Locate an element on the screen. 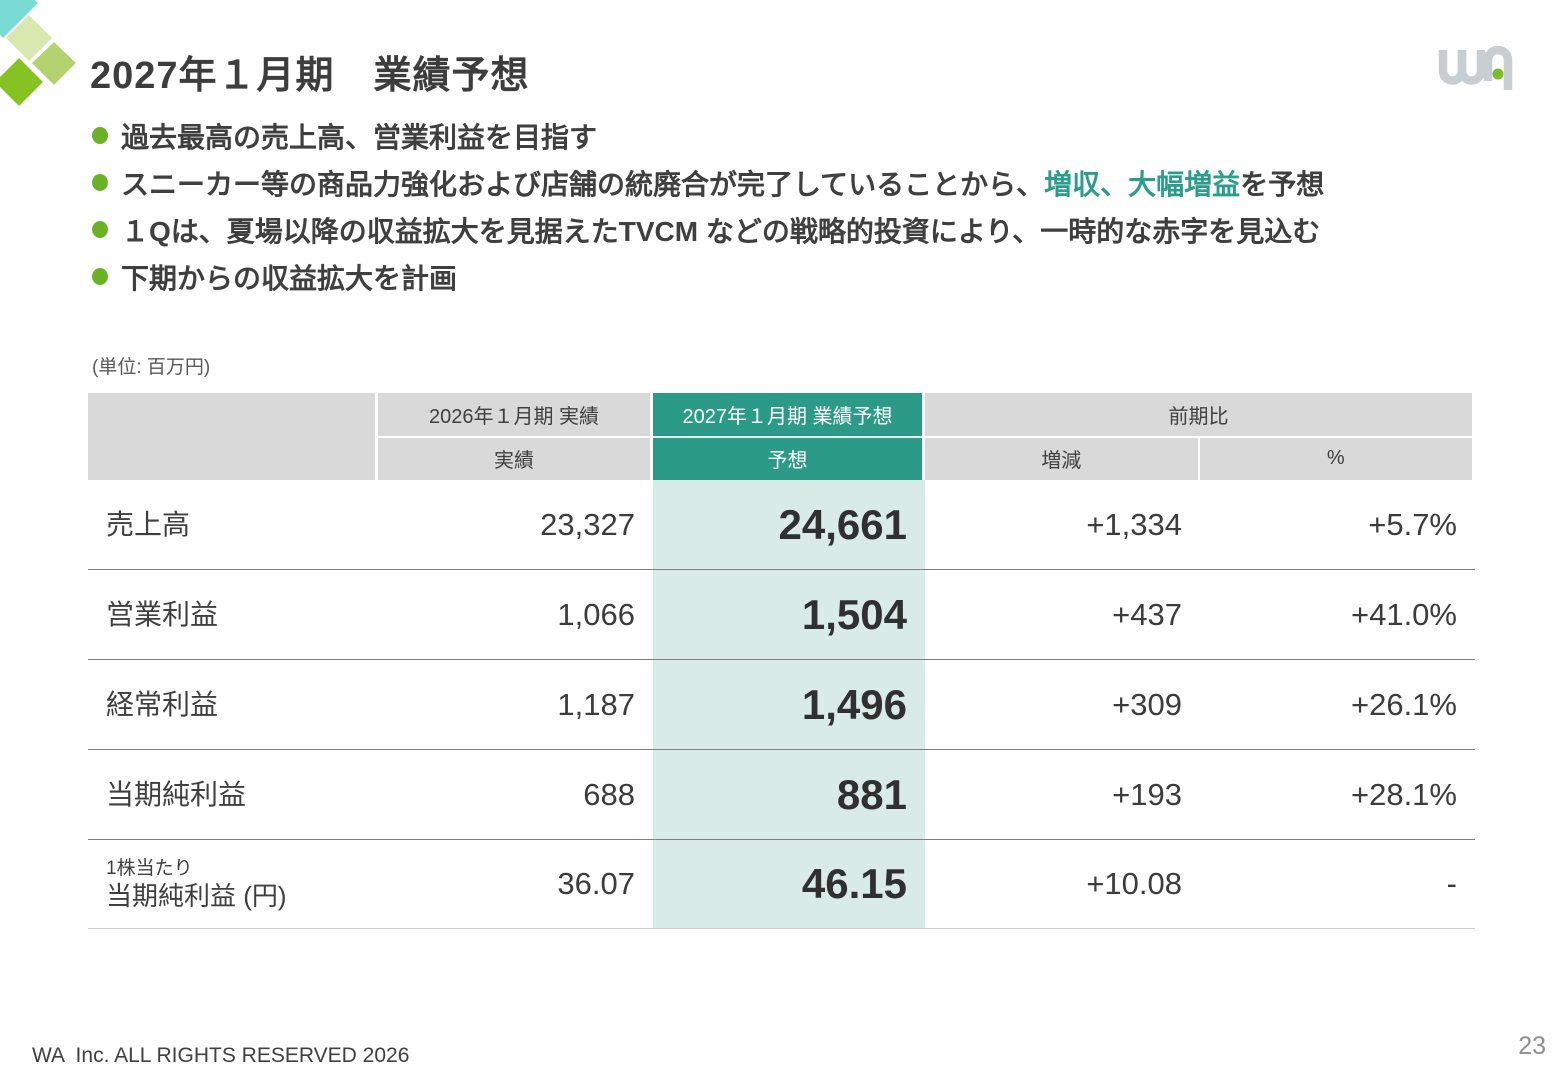 The height and width of the screenshot is (1080, 1560). table-header-forecast-group: 2027年１月期 業績予想 予想 is located at coordinates (789, 436).